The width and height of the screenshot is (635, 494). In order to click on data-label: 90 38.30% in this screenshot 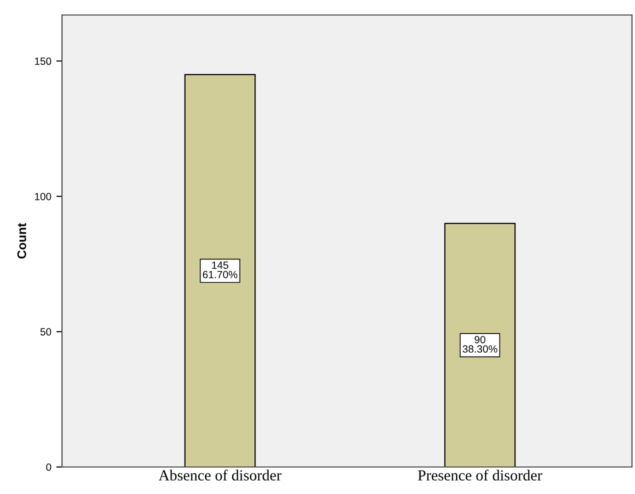, I will do `click(480, 344)`.